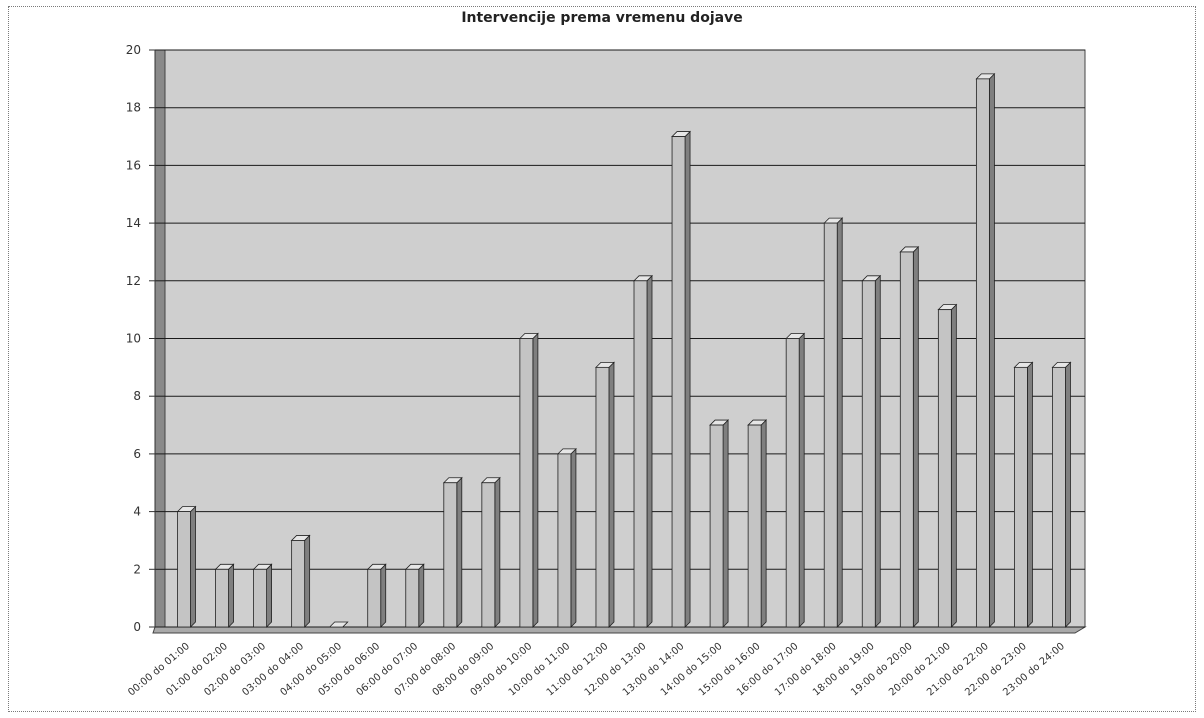 This screenshot has width=1204, height=718. What do you see at coordinates (602, 18) in the screenshot?
I see `chart-title: Intervencije prema vremenu dojave` at bounding box center [602, 18].